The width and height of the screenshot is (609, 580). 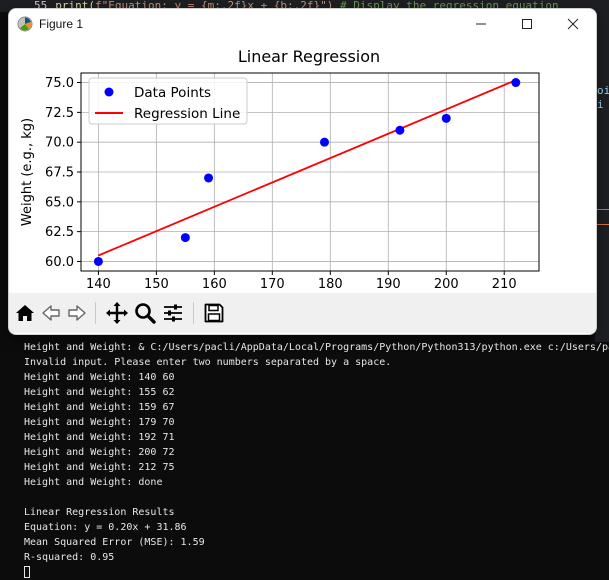 What do you see at coordinates (302, 313) in the screenshot?
I see `navigation-toolbar` at bounding box center [302, 313].